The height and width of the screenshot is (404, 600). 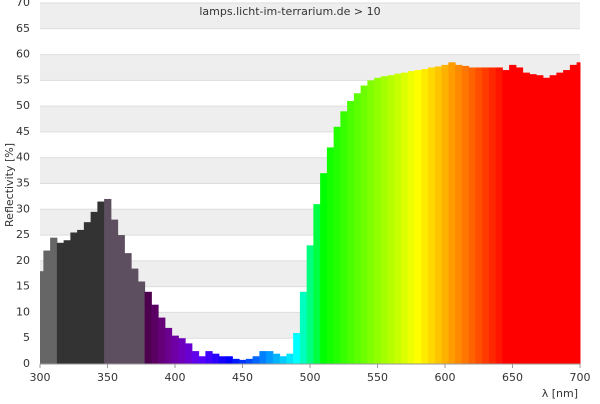 I want to click on y-tick-label: 35, so click(x=23, y=183).